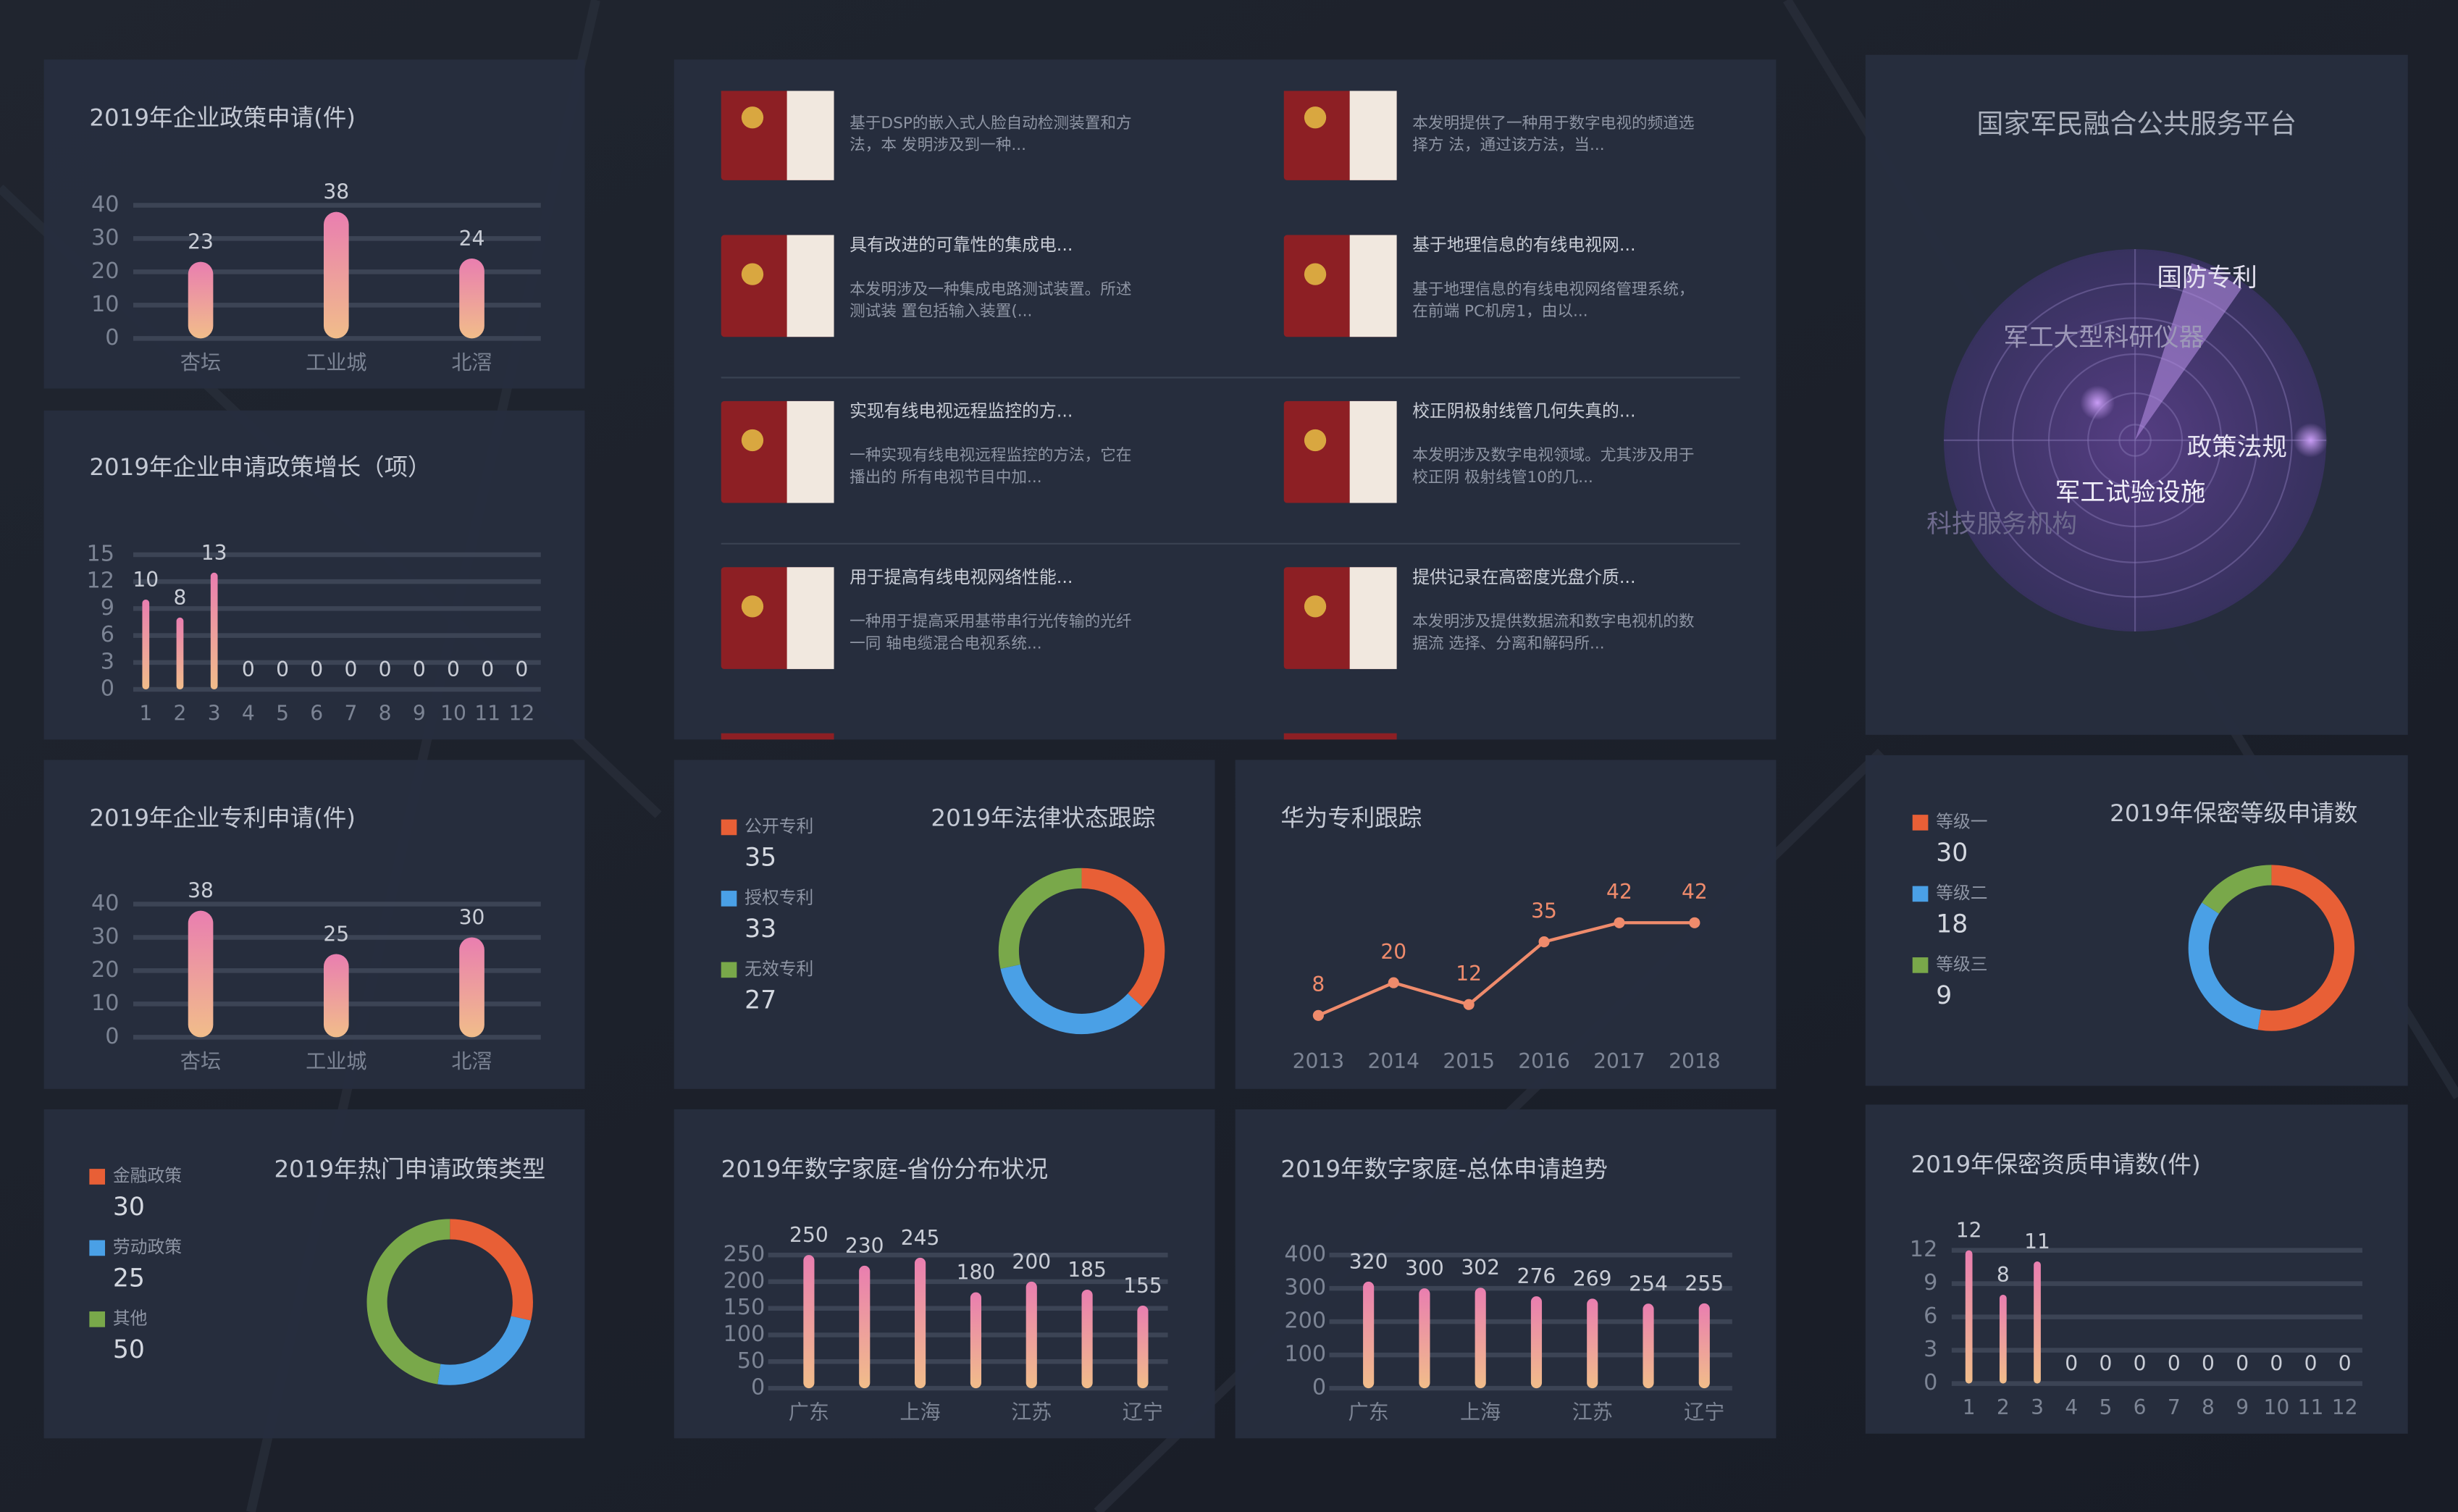 Image resolution: width=2458 pixels, height=1512 pixels. Describe the element at coordinates (744, 1254) in the screenshot. I see `y-tick-label: 250` at that location.